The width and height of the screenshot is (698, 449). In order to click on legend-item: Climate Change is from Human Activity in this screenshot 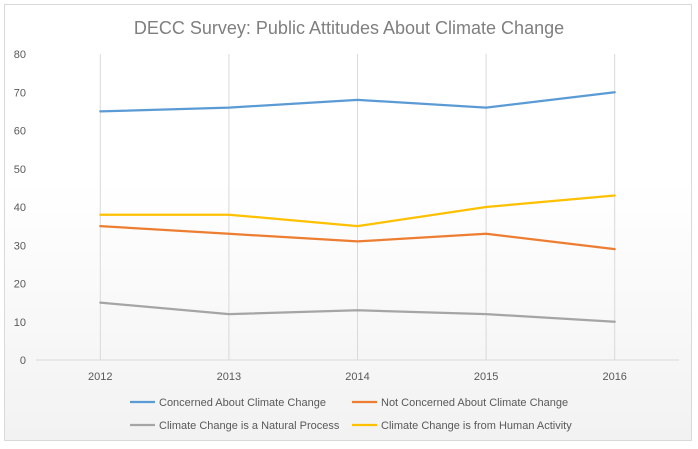, I will do `click(462, 426)`.